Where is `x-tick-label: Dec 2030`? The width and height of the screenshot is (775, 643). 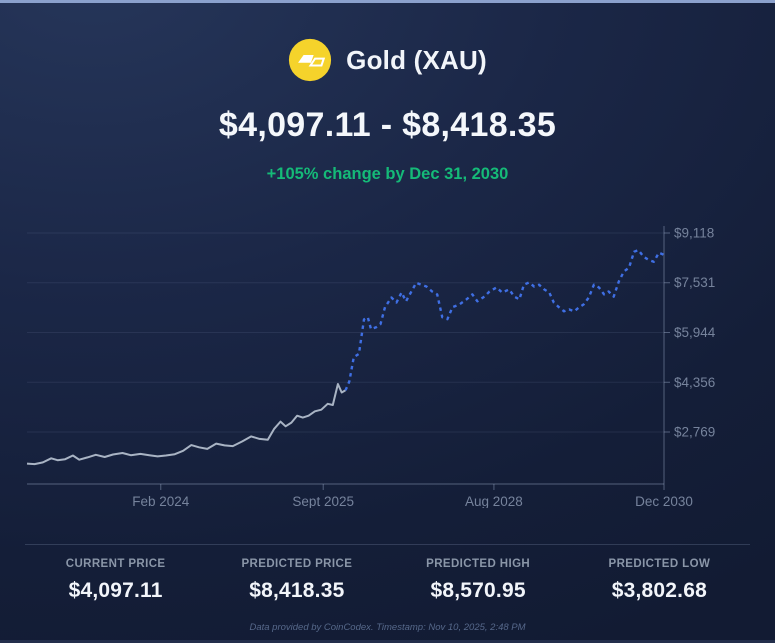 x-tick-label: Dec 2030 is located at coordinates (664, 501).